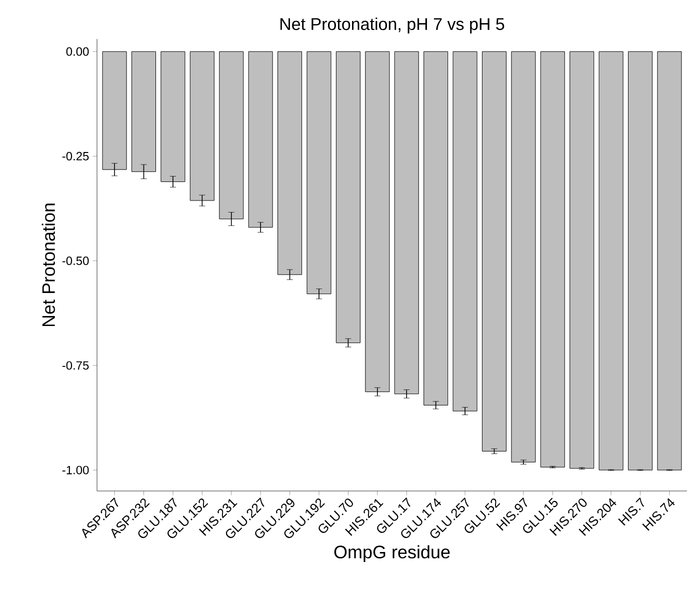  I want to click on y-tick-label: -0.25, so click(75, 156).